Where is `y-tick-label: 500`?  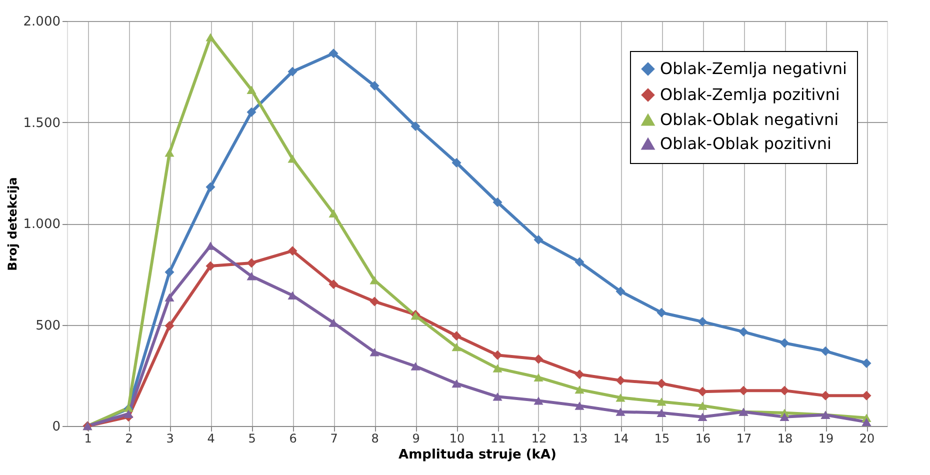
y-tick-label: 500 is located at coordinates (48, 326).